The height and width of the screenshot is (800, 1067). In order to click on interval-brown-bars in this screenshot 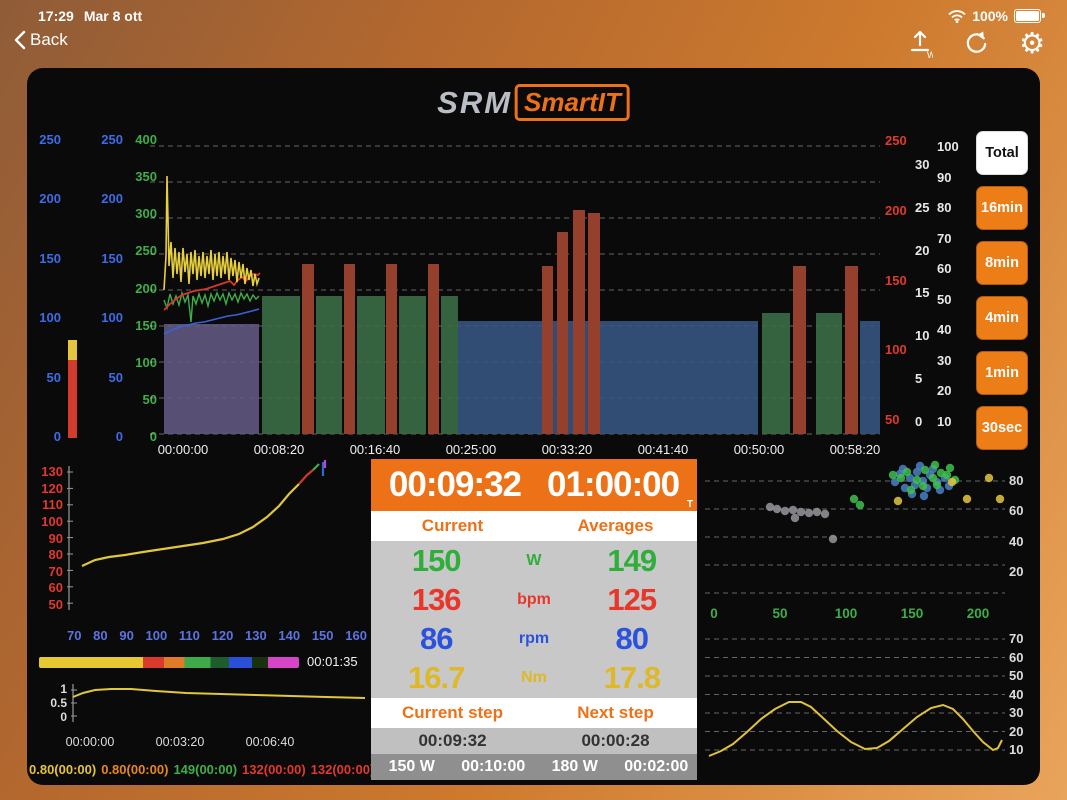, I will do `click(580, 322)`.